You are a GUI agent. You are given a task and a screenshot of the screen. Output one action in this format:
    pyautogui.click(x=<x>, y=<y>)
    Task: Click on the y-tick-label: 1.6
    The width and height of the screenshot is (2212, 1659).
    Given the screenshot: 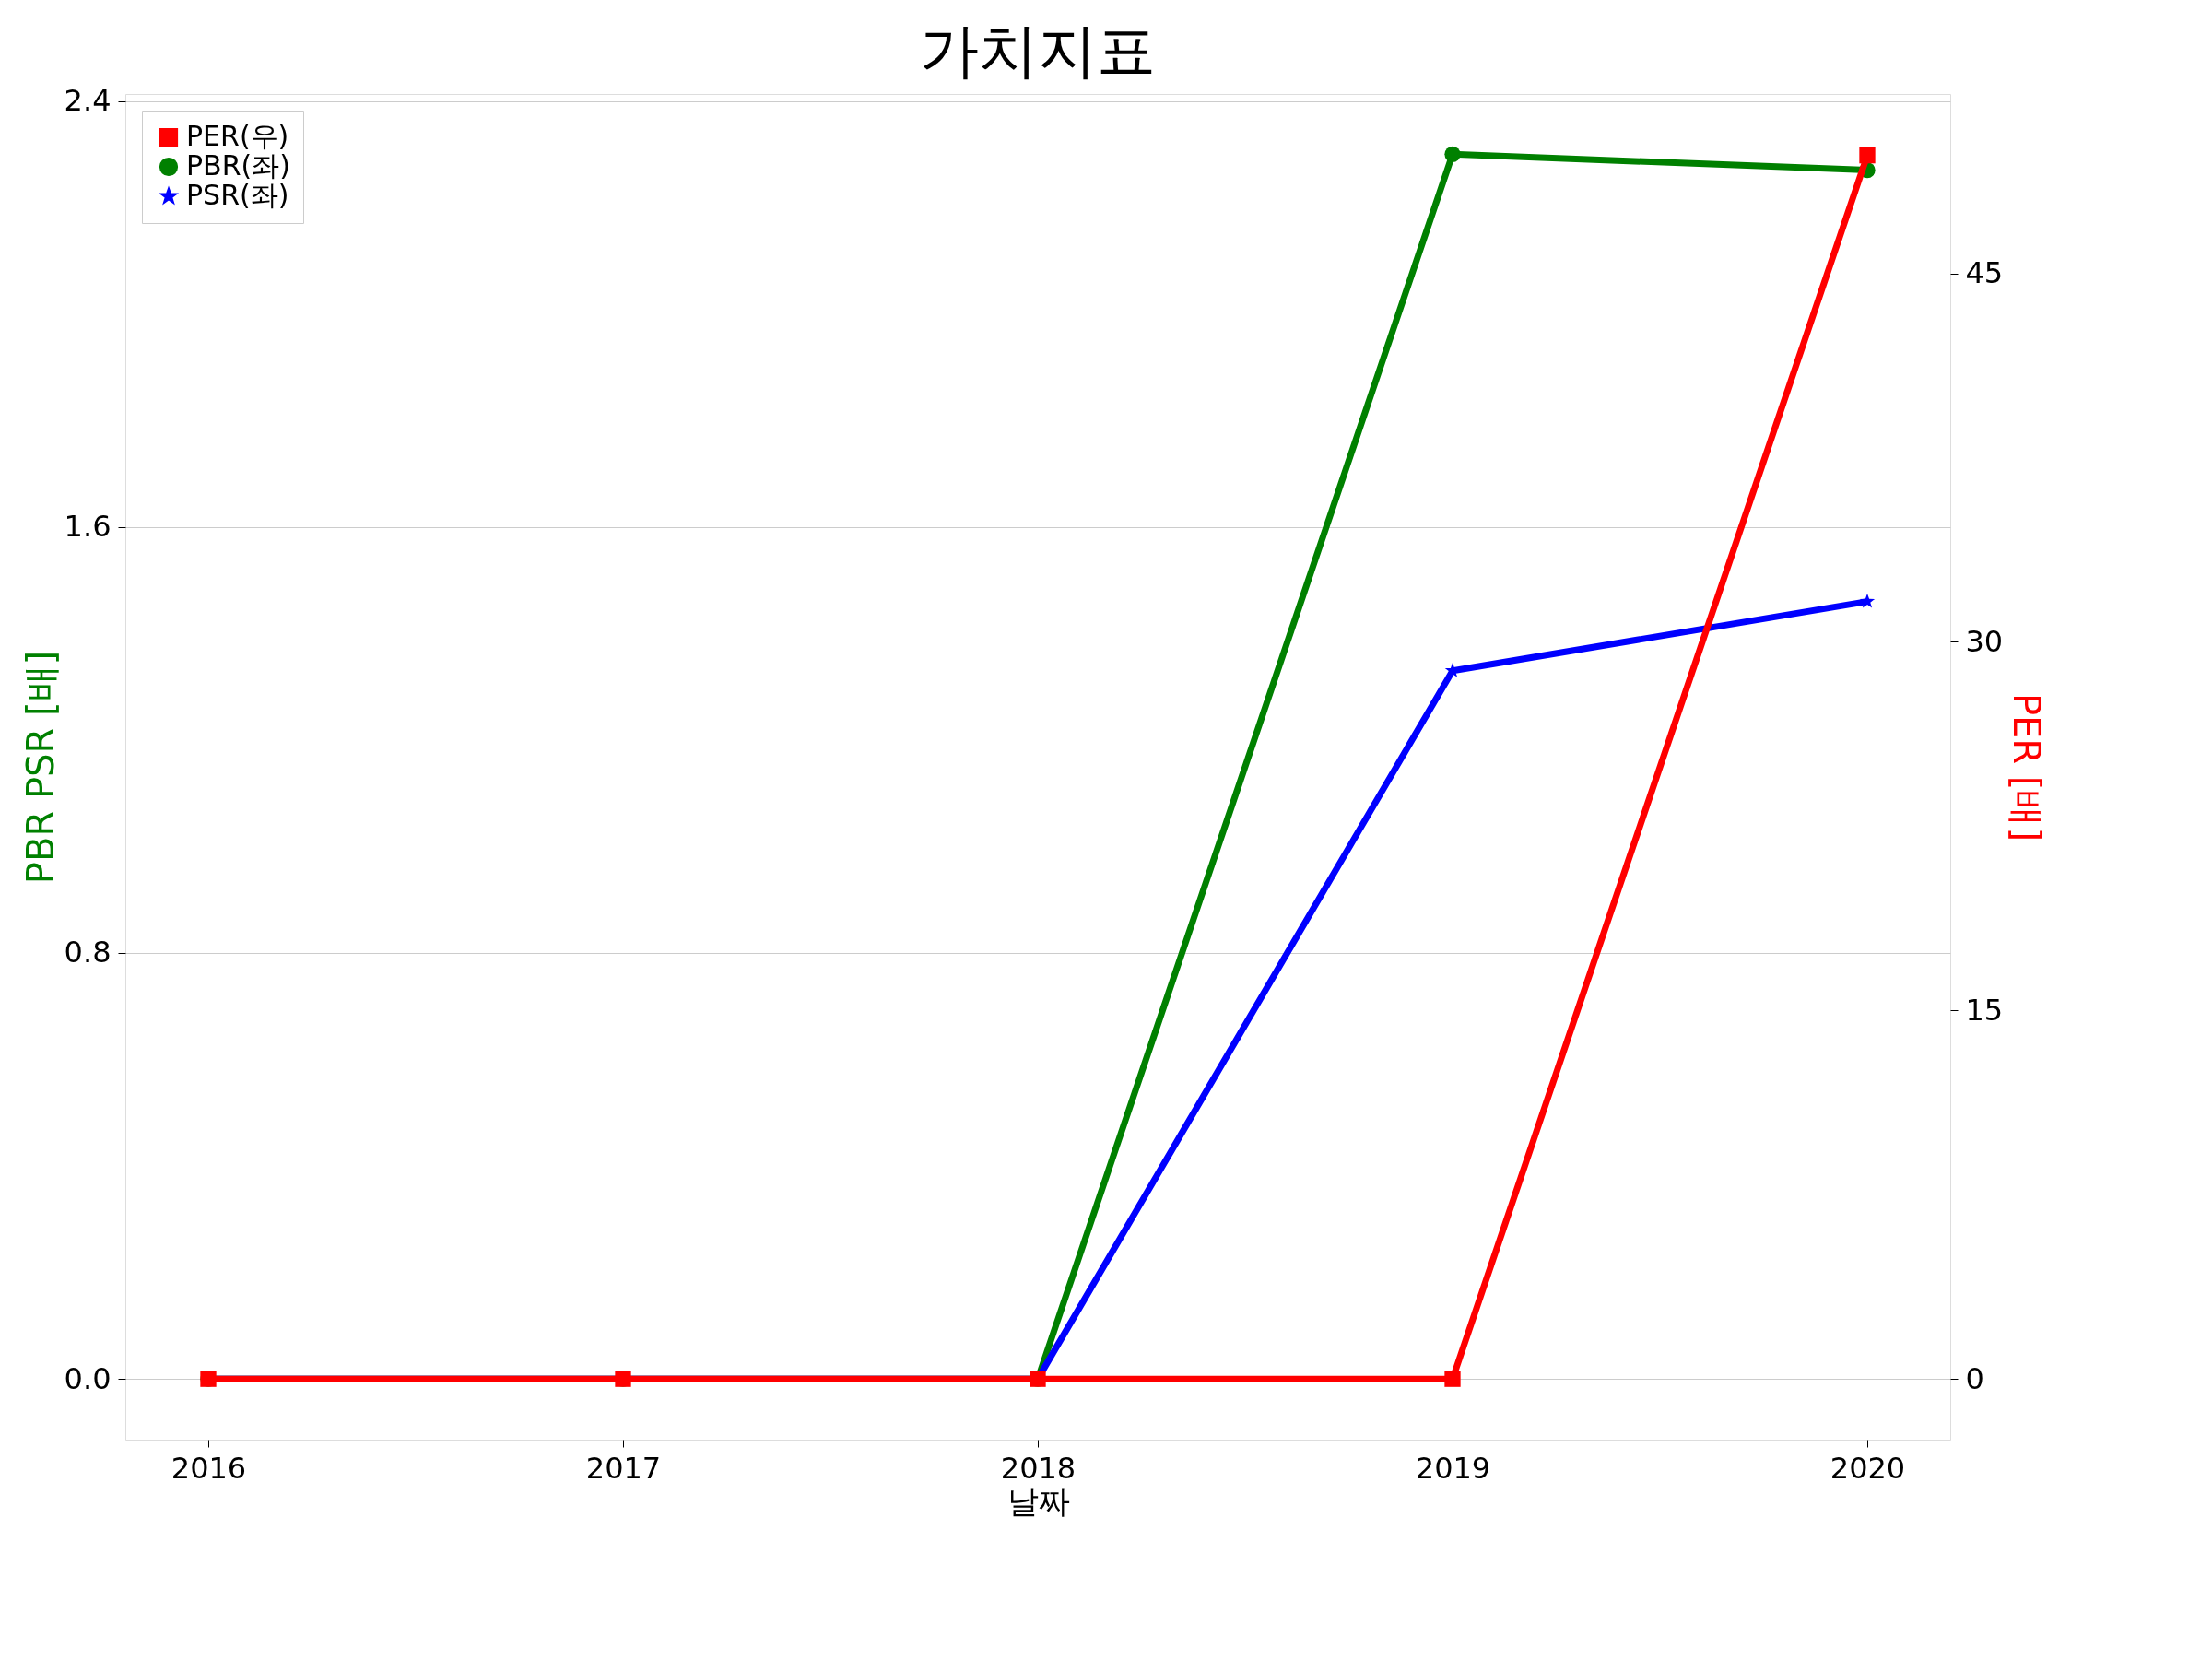 What is the action you would take?
    pyautogui.click(x=88, y=527)
    